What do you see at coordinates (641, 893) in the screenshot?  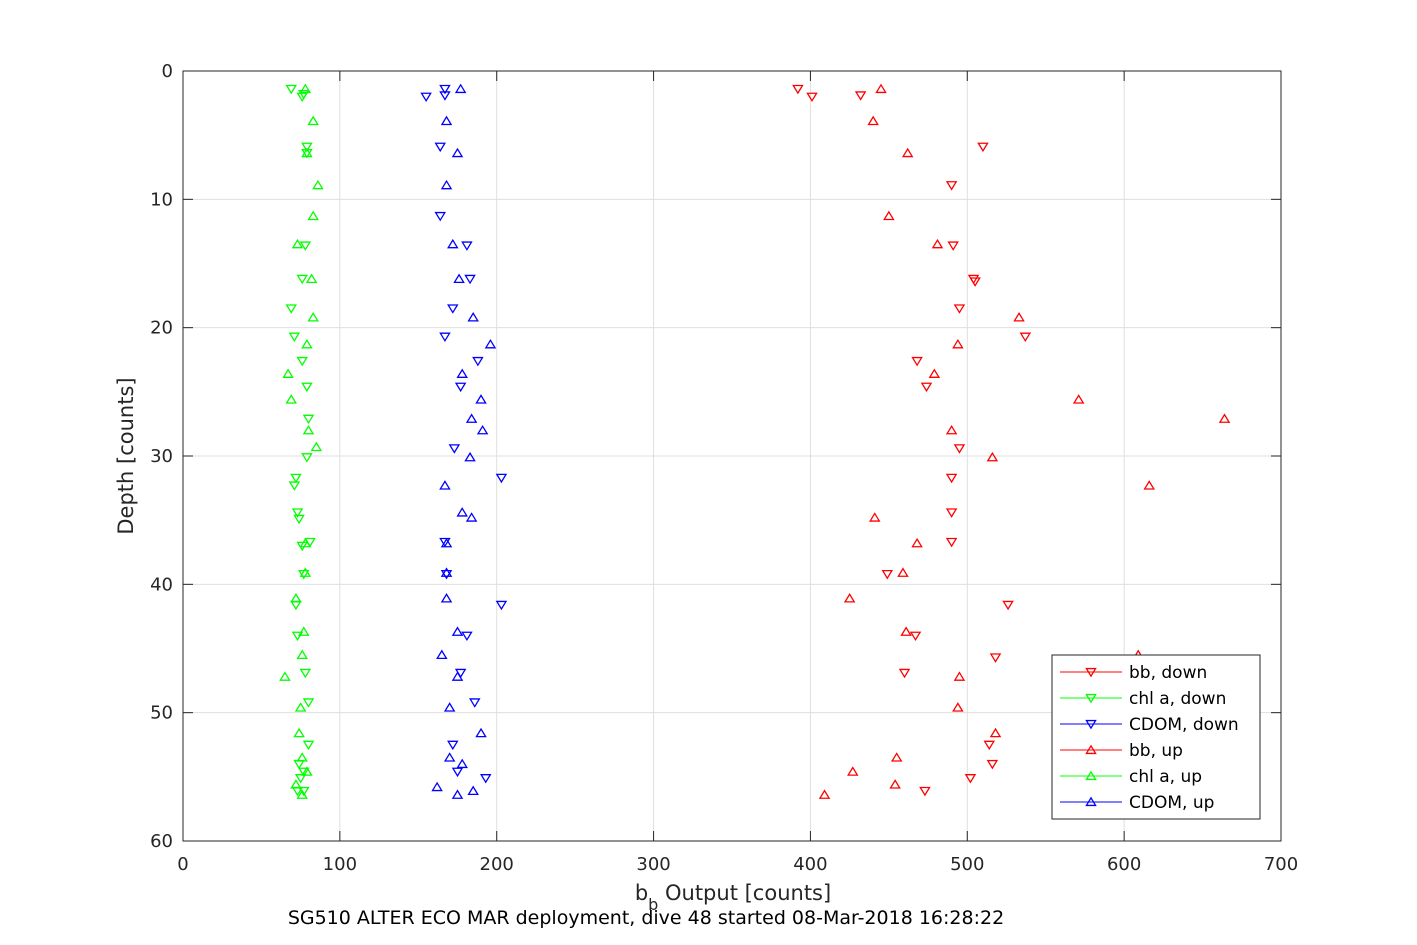 I see `x-axis-label-main: b` at bounding box center [641, 893].